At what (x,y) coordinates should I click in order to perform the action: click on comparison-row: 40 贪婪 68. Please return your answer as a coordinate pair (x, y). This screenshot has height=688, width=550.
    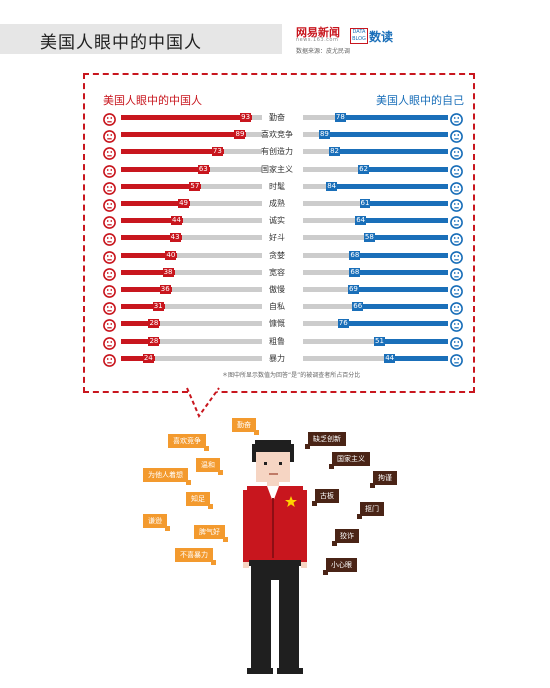
    Looking at the image, I should click on (275, 257).